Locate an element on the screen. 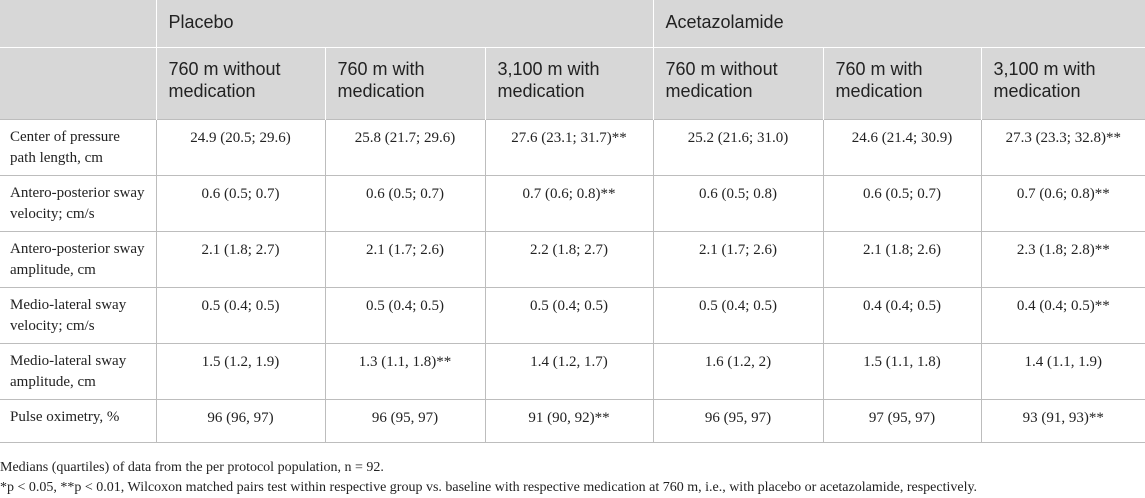 The width and height of the screenshot is (1145, 498). group-header-row: Placebo Acetazolamide is located at coordinates (572, 23).